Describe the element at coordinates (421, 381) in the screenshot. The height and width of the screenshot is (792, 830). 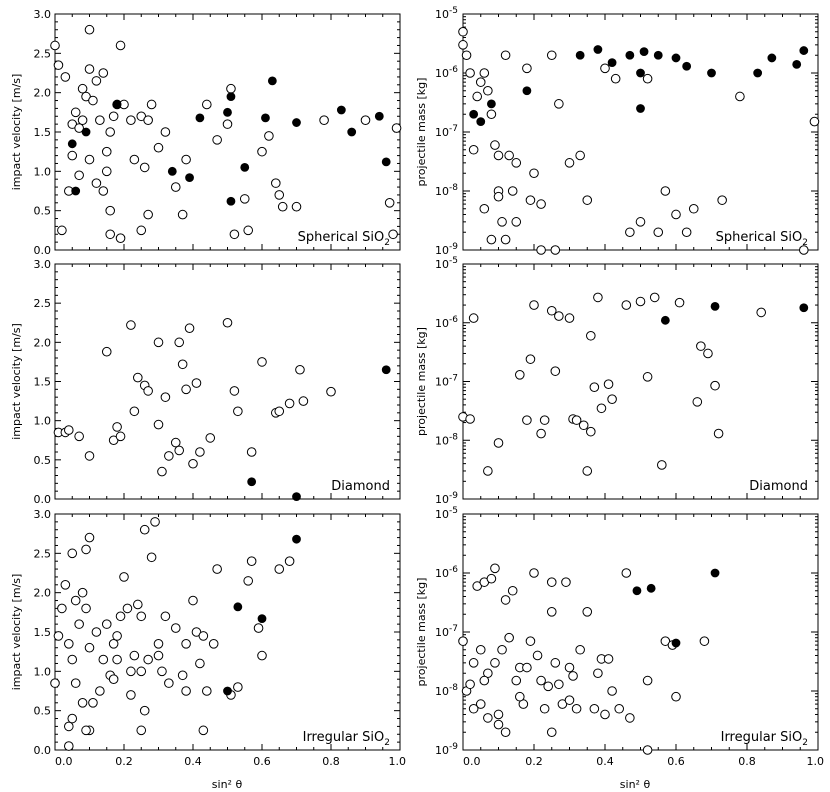
I see `y-axis-title: projectile mass [kg]` at that location.